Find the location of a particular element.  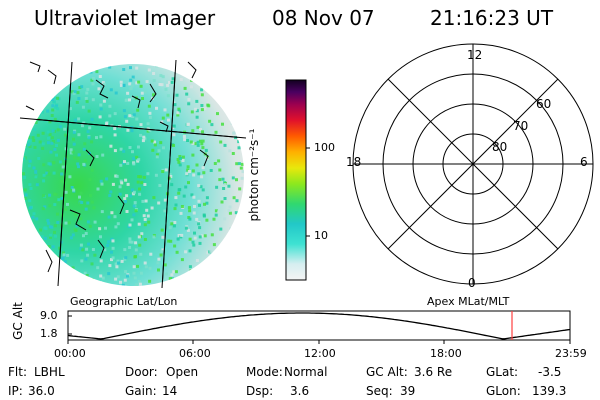

mlat-label-70: 70 is located at coordinates (521, 126).